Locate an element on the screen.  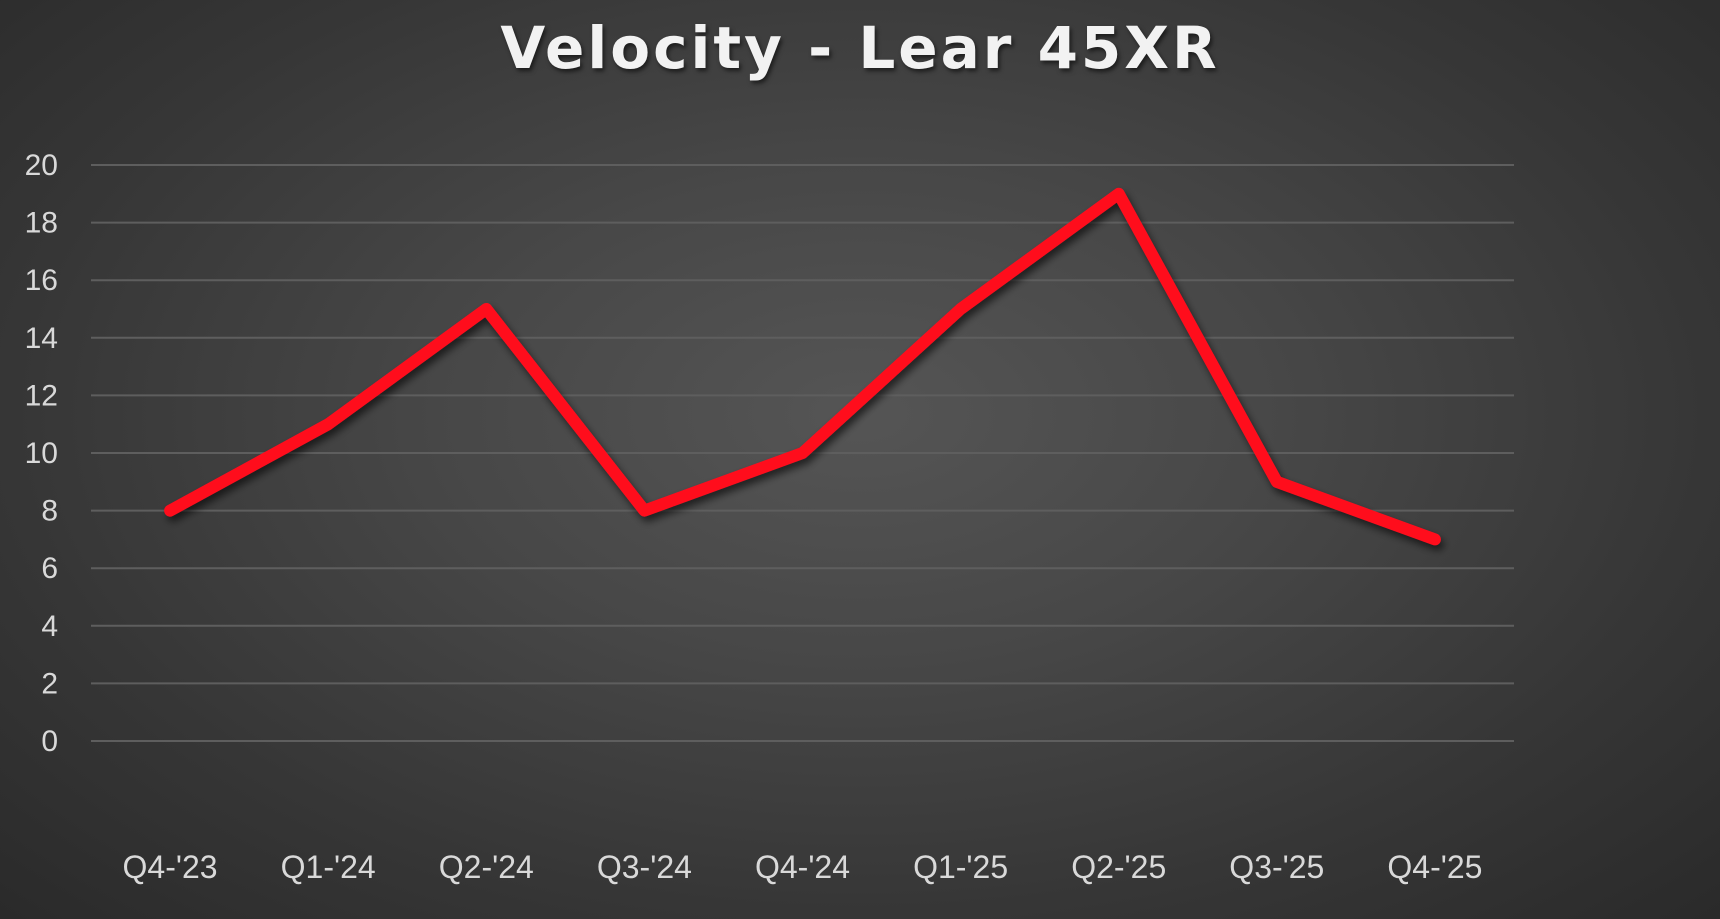
y-tick-label: 4 is located at coordinates (49, 626).